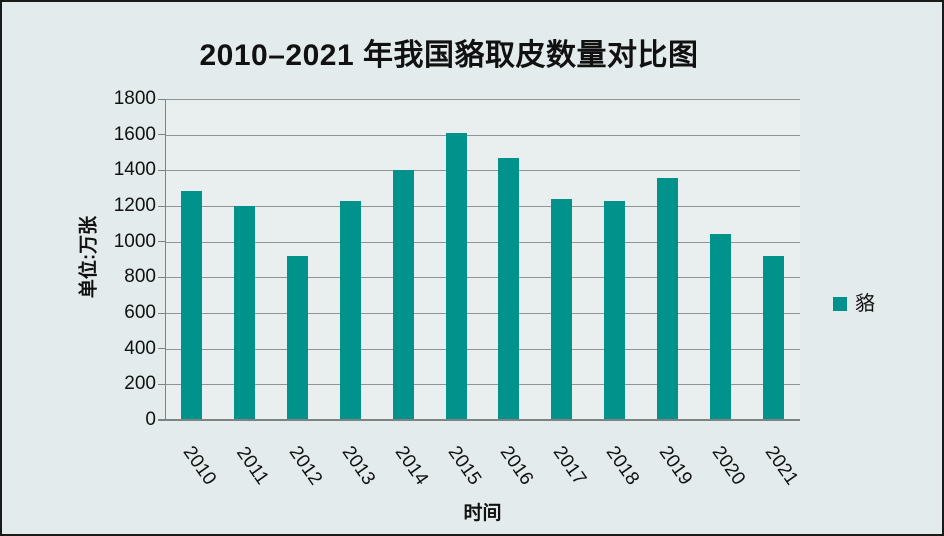  I want to click on bar-2010, so click(191, 305).